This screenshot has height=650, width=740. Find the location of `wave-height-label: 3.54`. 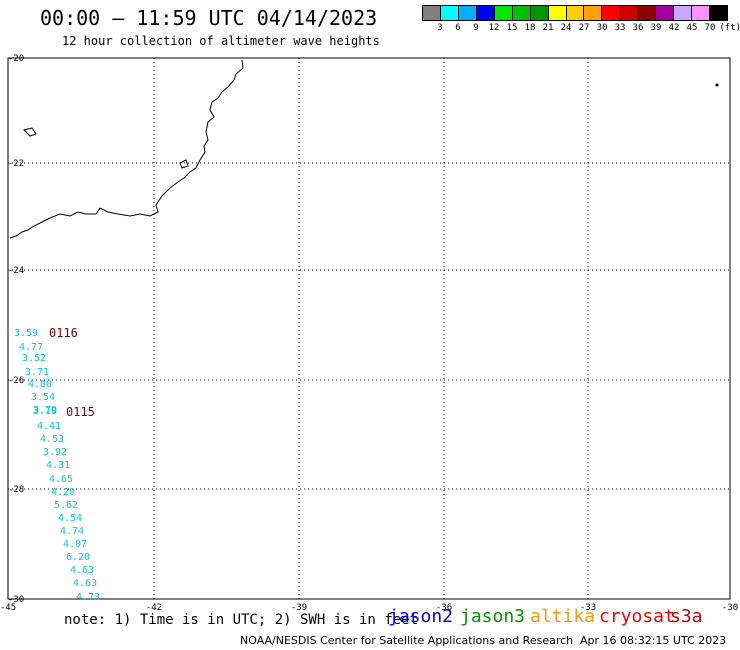

wave-height-label: 3.54 is located at coordinates (43, 397).